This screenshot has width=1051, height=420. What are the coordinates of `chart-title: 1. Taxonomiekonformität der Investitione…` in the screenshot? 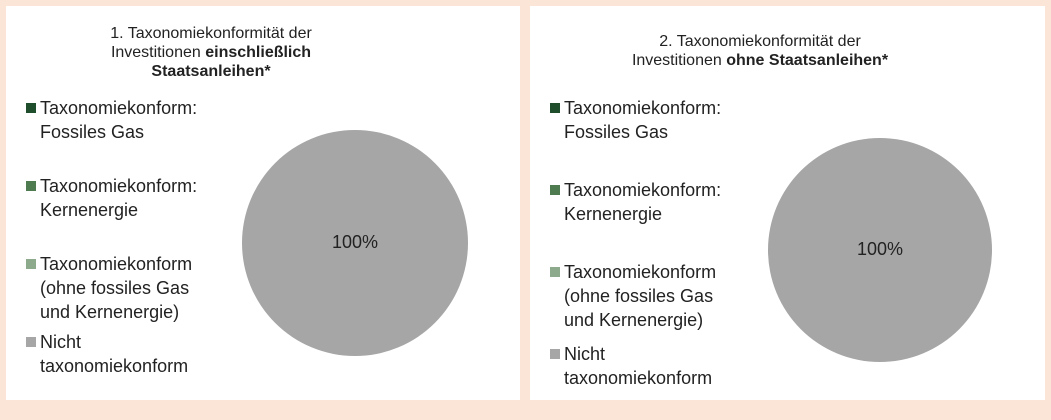 It's located at (211, 52).